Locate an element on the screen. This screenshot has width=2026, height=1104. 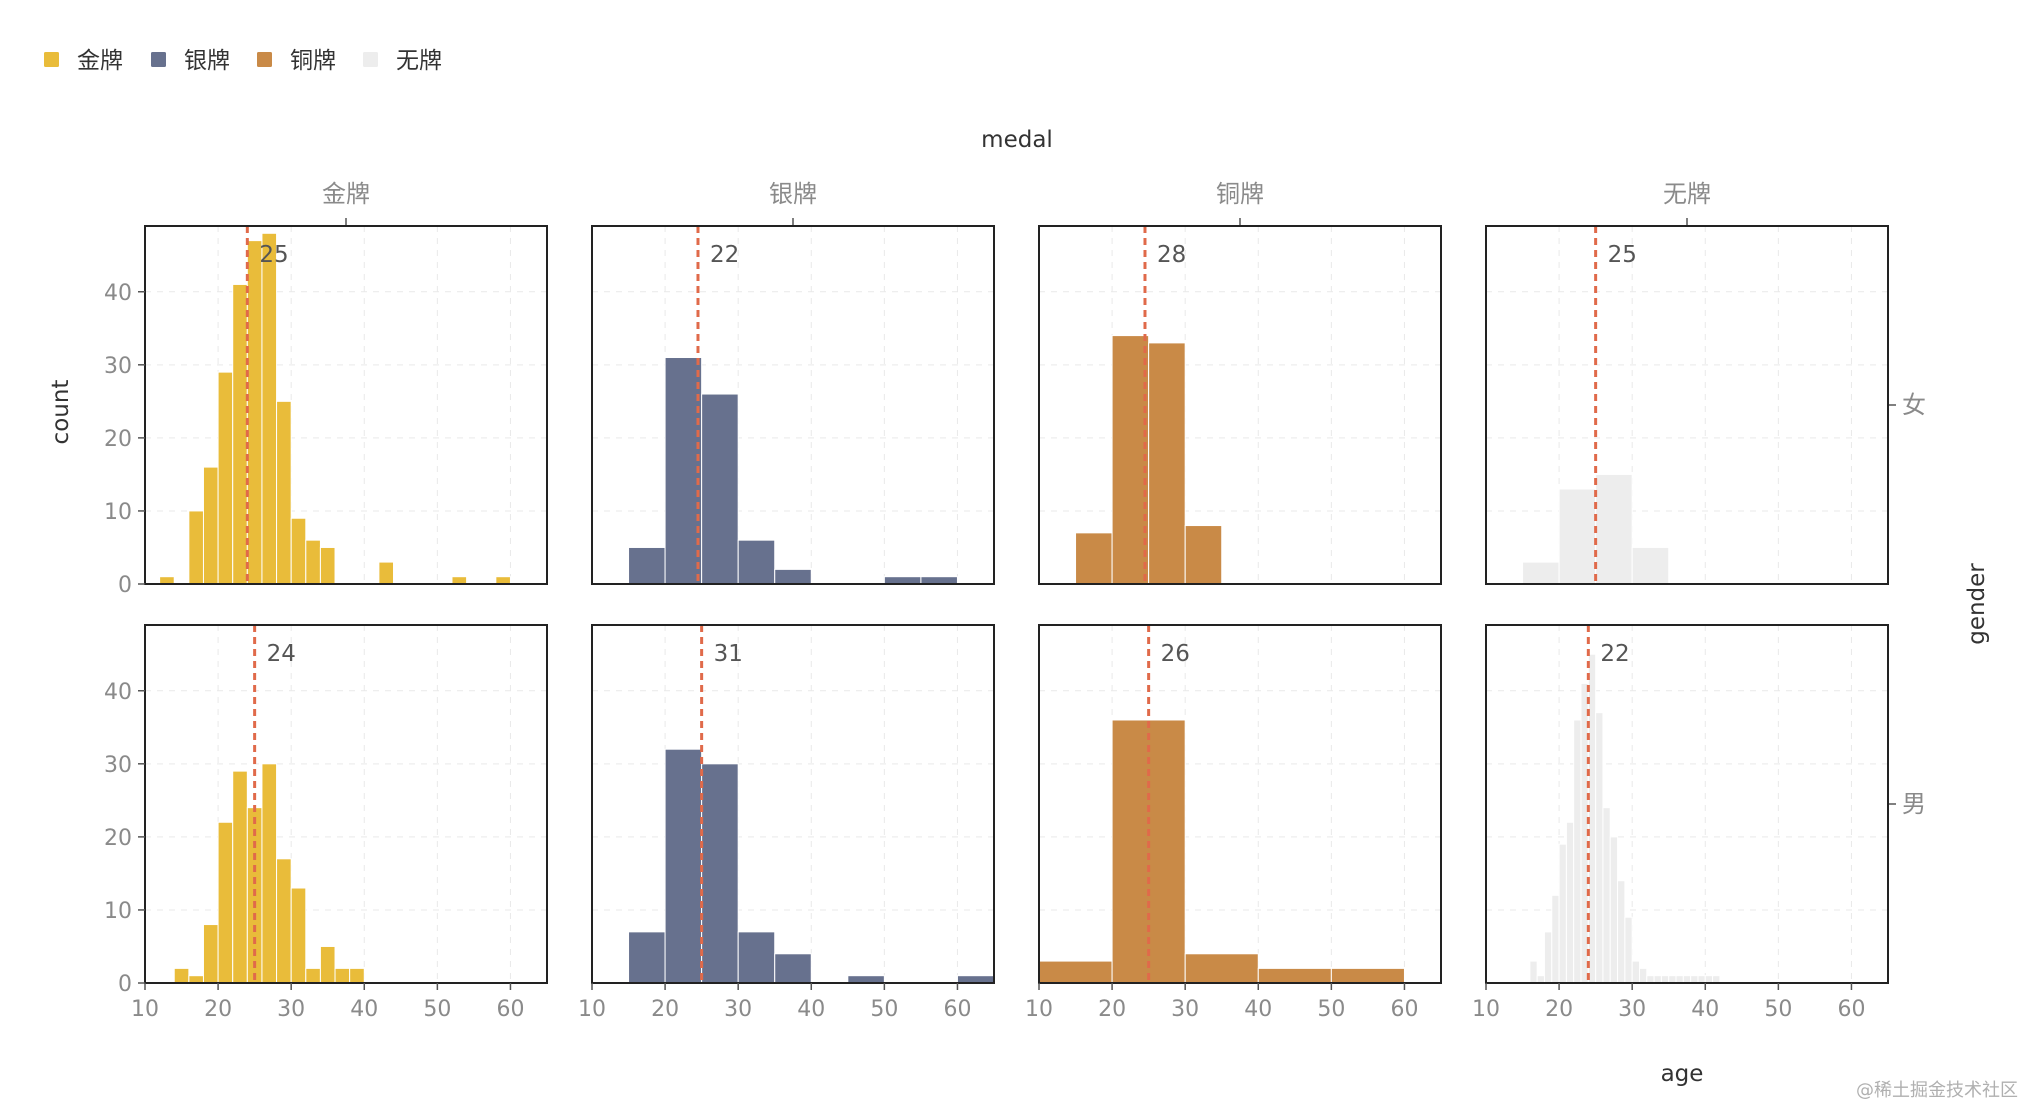
row-axis-title: gender is located at coordinates (1977, 604).